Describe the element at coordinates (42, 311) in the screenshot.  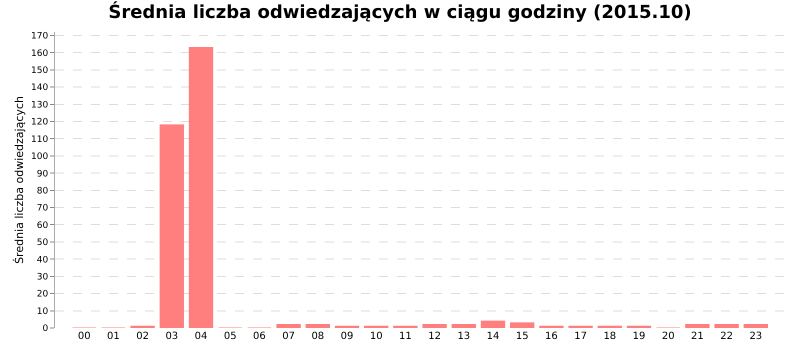
I see `y-tick-label: 10` at that location.